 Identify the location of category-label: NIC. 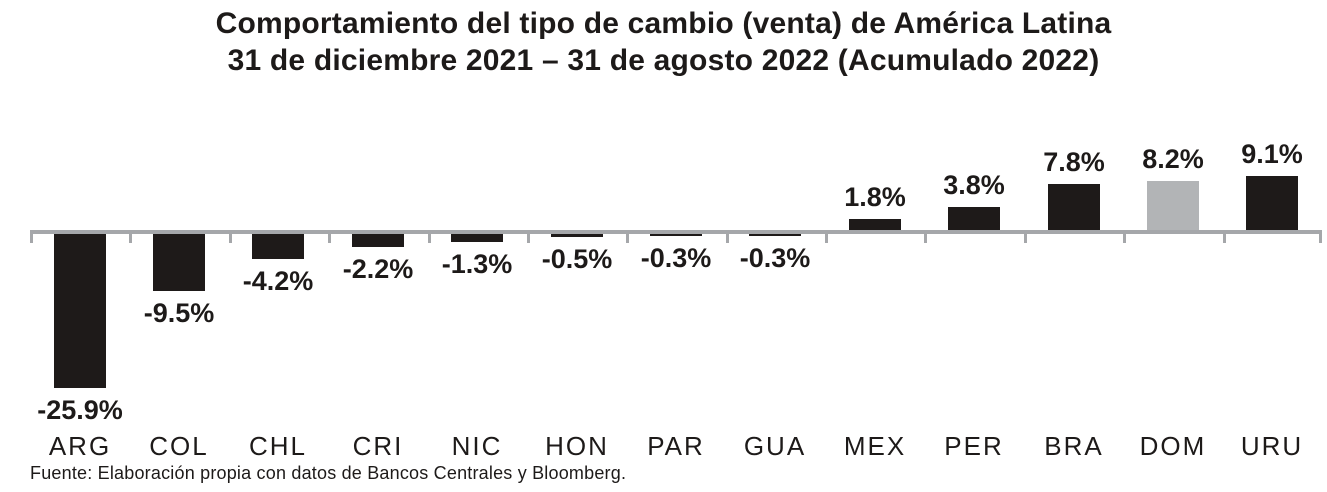
(477, 446).